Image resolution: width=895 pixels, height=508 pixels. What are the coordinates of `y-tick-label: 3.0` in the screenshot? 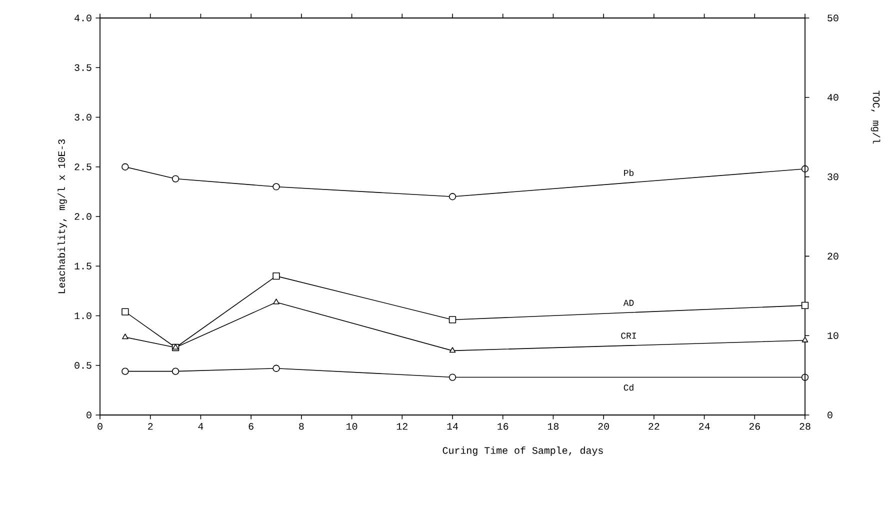 It's located at (83, 117).